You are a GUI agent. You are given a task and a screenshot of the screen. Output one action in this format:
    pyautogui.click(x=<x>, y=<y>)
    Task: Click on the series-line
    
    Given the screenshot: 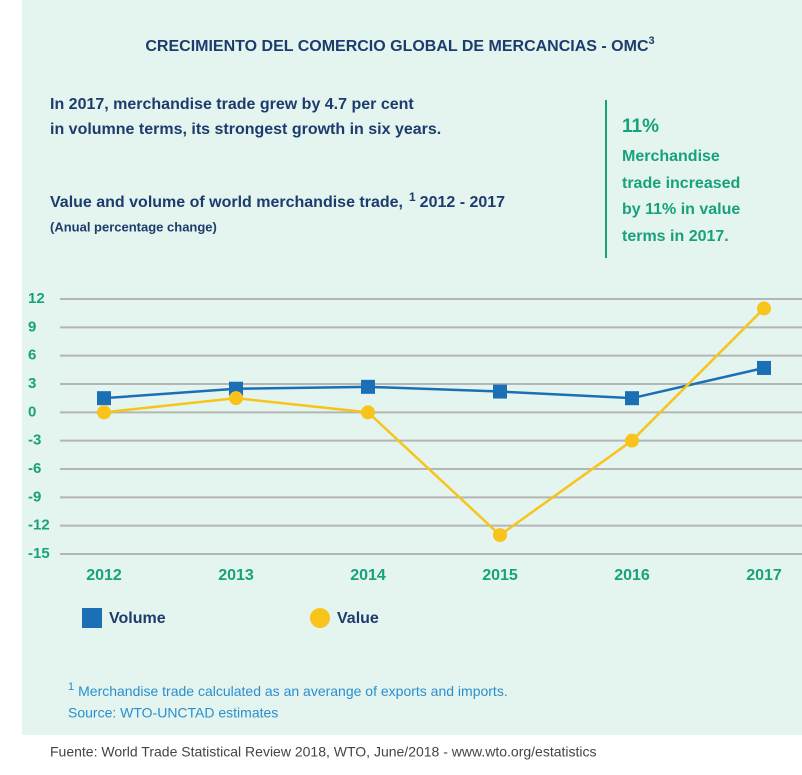 What is the action you would take?
    pyautogui.click(x=434, y=383)
    